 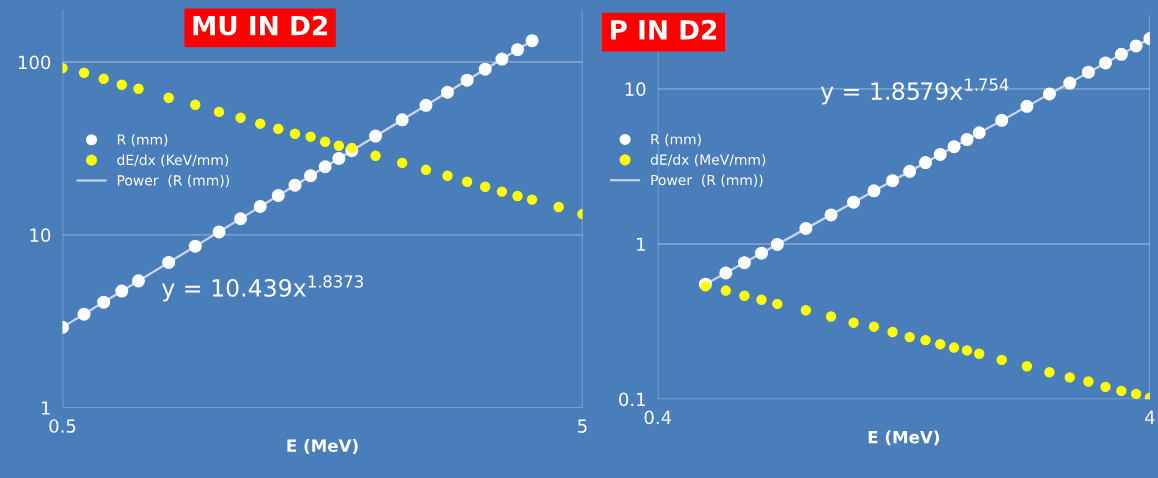 I want to click on chart-title: MU IN D2, so click(x=260, y=25).